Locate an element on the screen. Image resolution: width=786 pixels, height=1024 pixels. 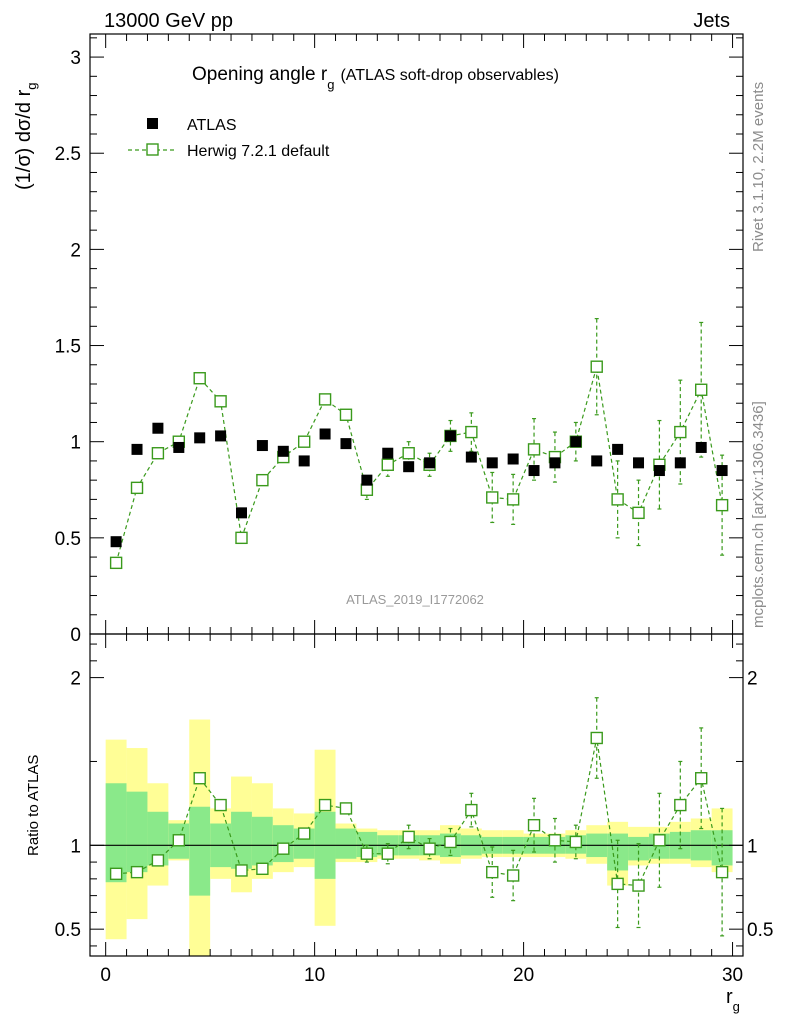
chart-title-main: Opening angle r is located at coordinates (260, 74).